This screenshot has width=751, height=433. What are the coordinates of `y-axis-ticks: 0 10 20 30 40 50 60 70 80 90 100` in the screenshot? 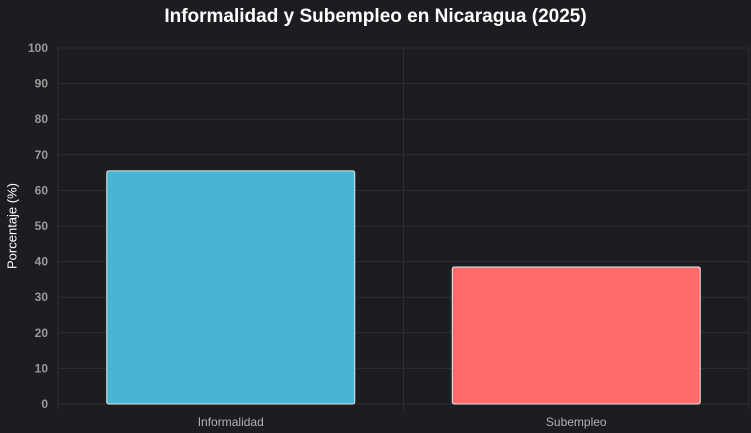 It's located at (38, 226).